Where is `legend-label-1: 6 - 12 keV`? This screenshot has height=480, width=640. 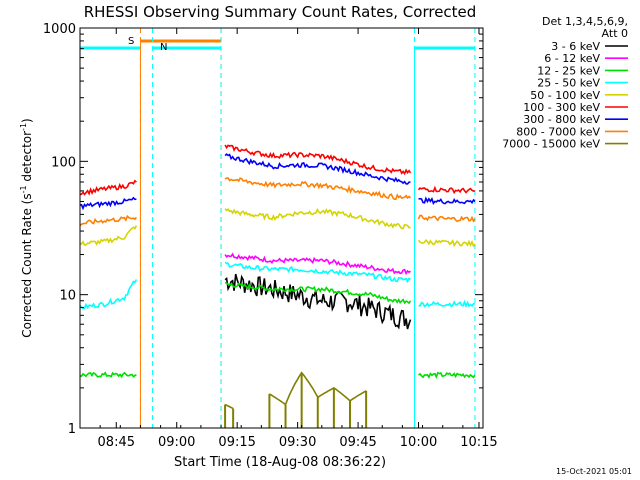
legend-label-1: 6 - 12 keV is located at coordinates (572, 58).